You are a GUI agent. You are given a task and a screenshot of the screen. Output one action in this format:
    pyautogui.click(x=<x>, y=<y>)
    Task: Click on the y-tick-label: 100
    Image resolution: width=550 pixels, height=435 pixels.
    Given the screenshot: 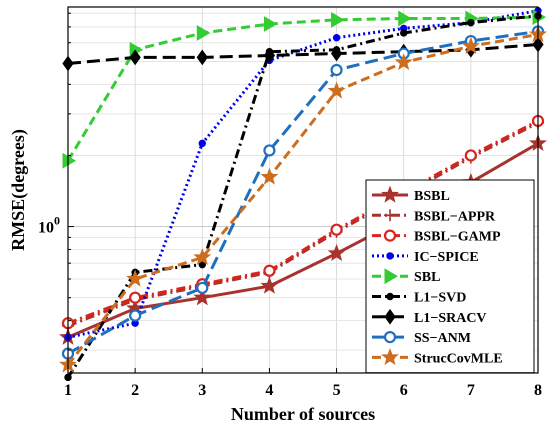 What is the action you would take?
    pyautogui.click(x=49, y=225)
    